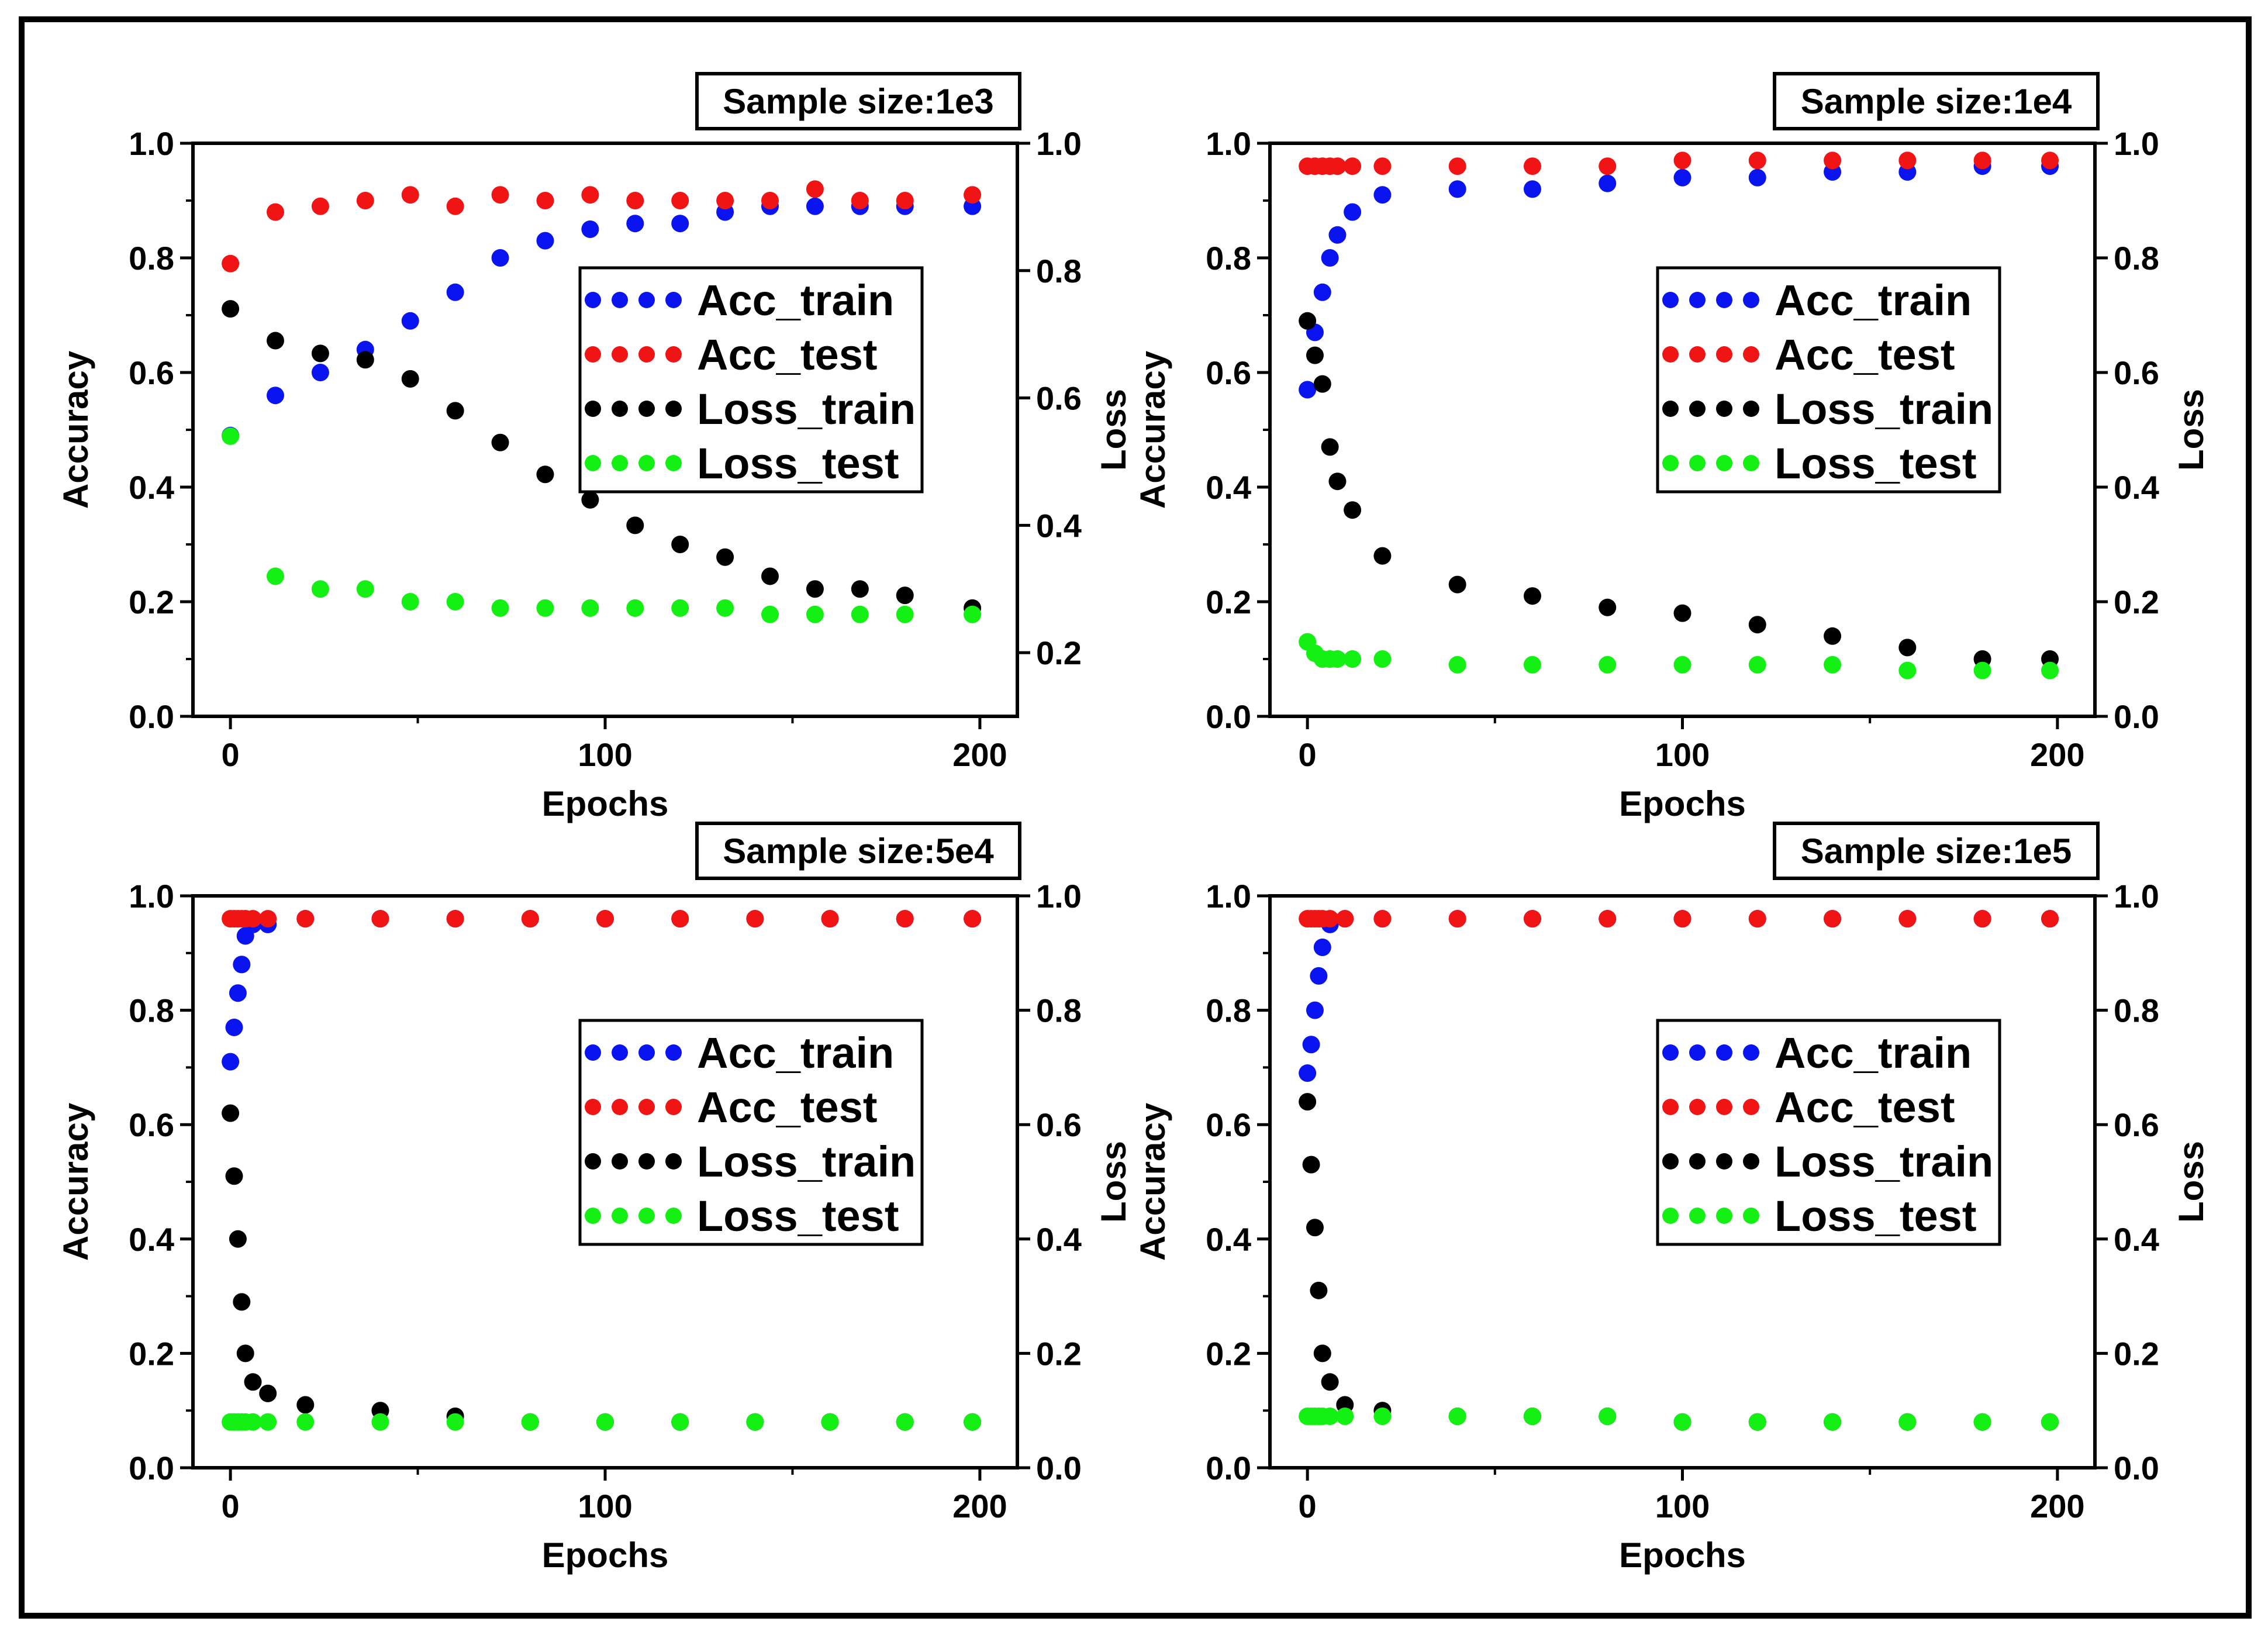 Image resolution: width=2268 pixels, height=1635 pixels. Describe the element at coordinates (151, 1468) in the screenshot. I see `y-tick-label: 0.0` at that location.